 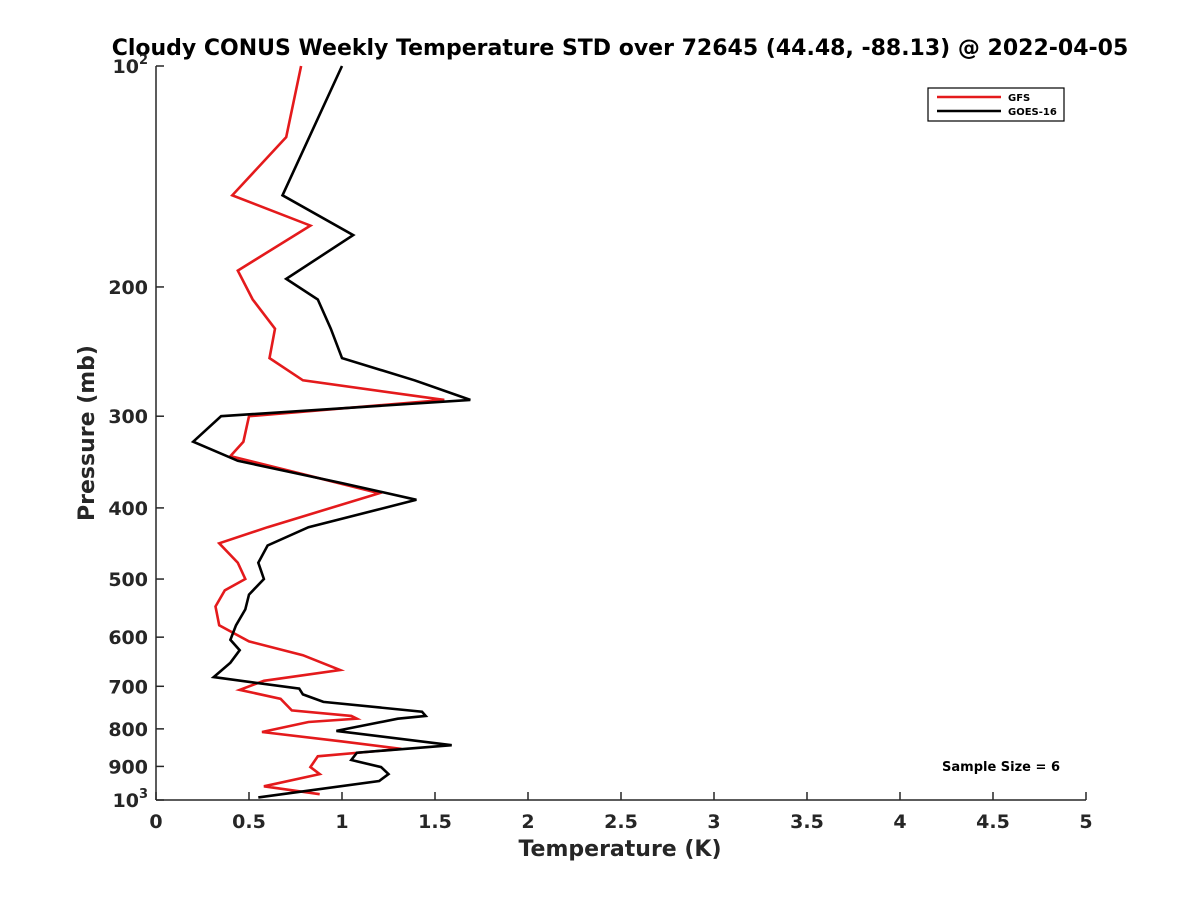 I want to click on x-tick-label: 0, so click(x=155, y=822).